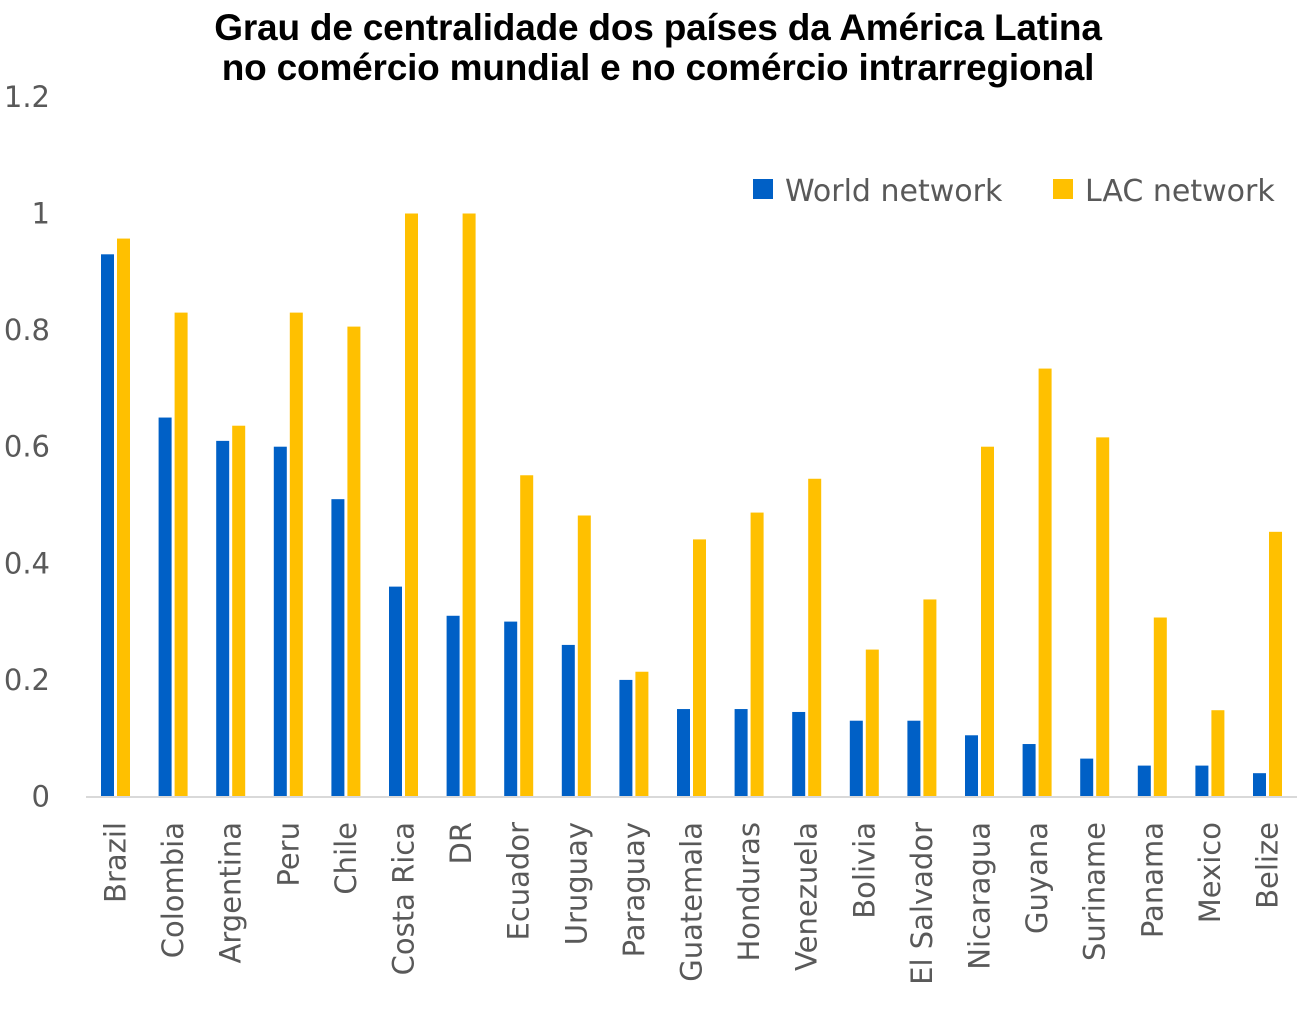 The width and height of the screenshot is (1309, 1011). Describe the element at coordinates (741, 753) in the screenshot. I see `bar-world-honduras` at that location.